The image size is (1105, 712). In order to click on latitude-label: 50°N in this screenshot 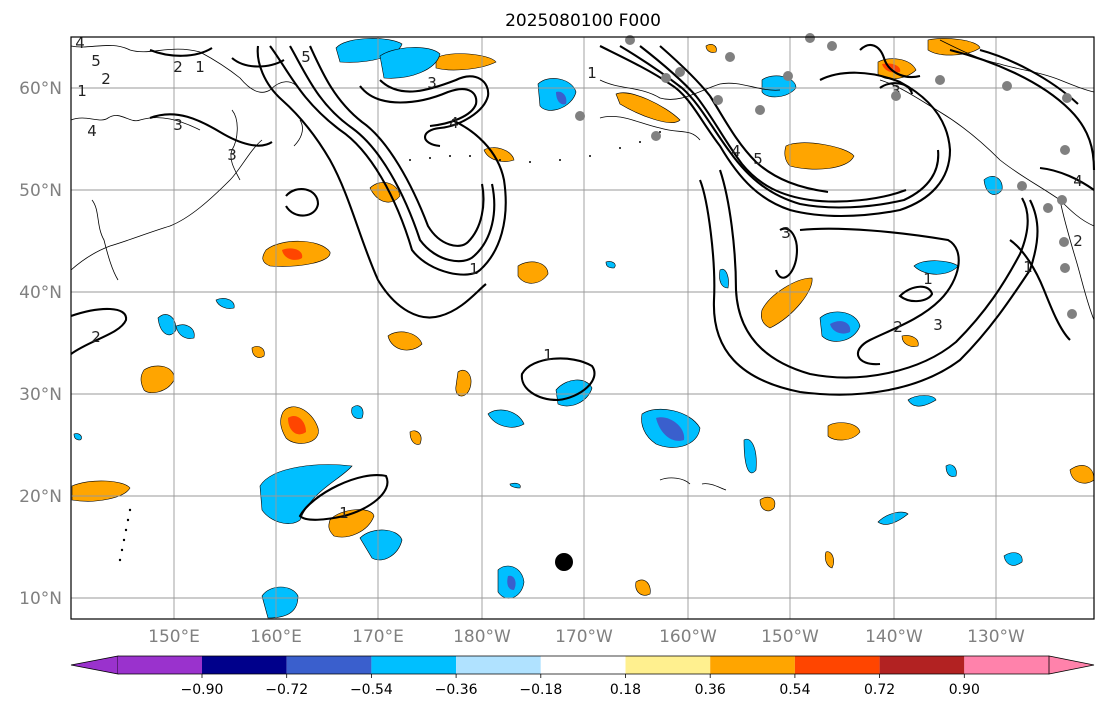, I will do `click(40, 191)`.